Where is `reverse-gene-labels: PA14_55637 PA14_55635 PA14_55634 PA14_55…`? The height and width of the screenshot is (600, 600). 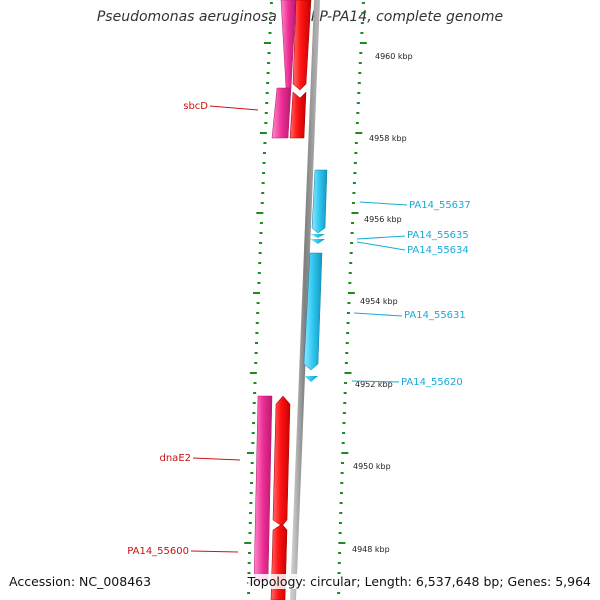 reverse-gene-labels: PA14_55637 PA14_55635 PA14_55634 PA14_55… is located at coordinates (411, 294).